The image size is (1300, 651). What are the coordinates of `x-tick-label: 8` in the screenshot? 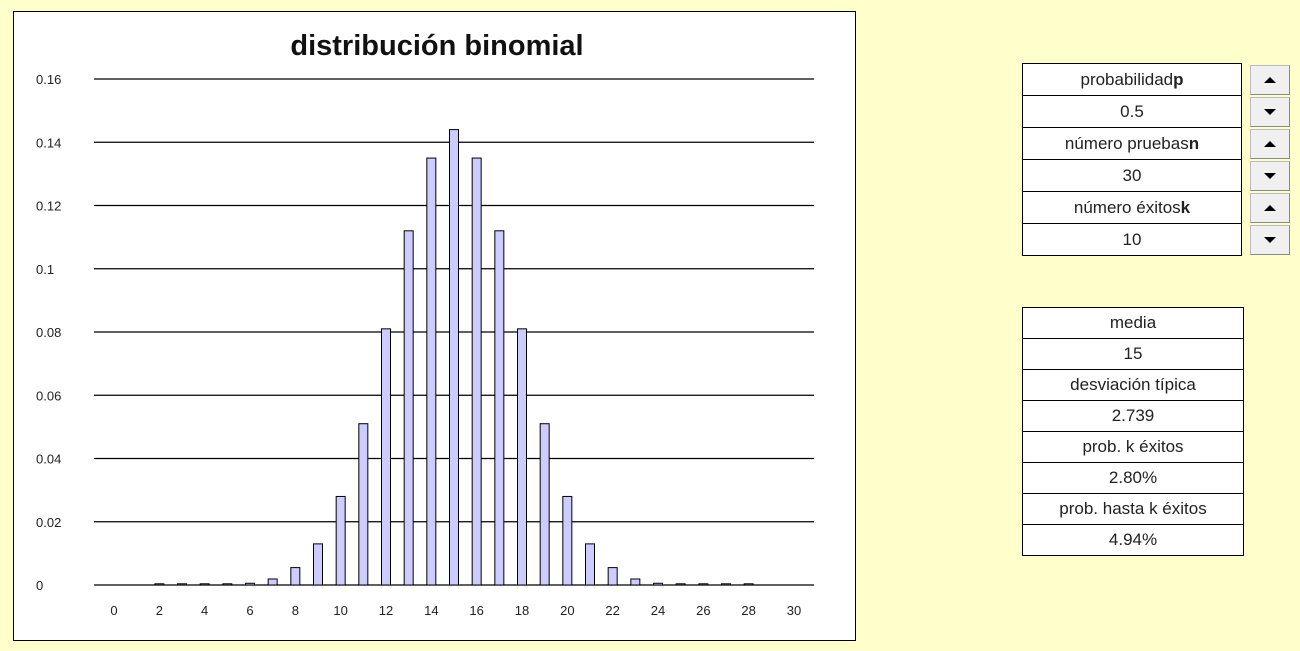 It's located at (295, 610).